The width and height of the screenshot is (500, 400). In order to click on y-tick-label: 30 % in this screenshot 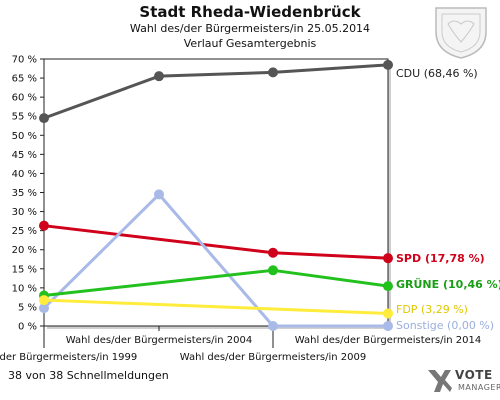, I will do `click(24, 212)`.